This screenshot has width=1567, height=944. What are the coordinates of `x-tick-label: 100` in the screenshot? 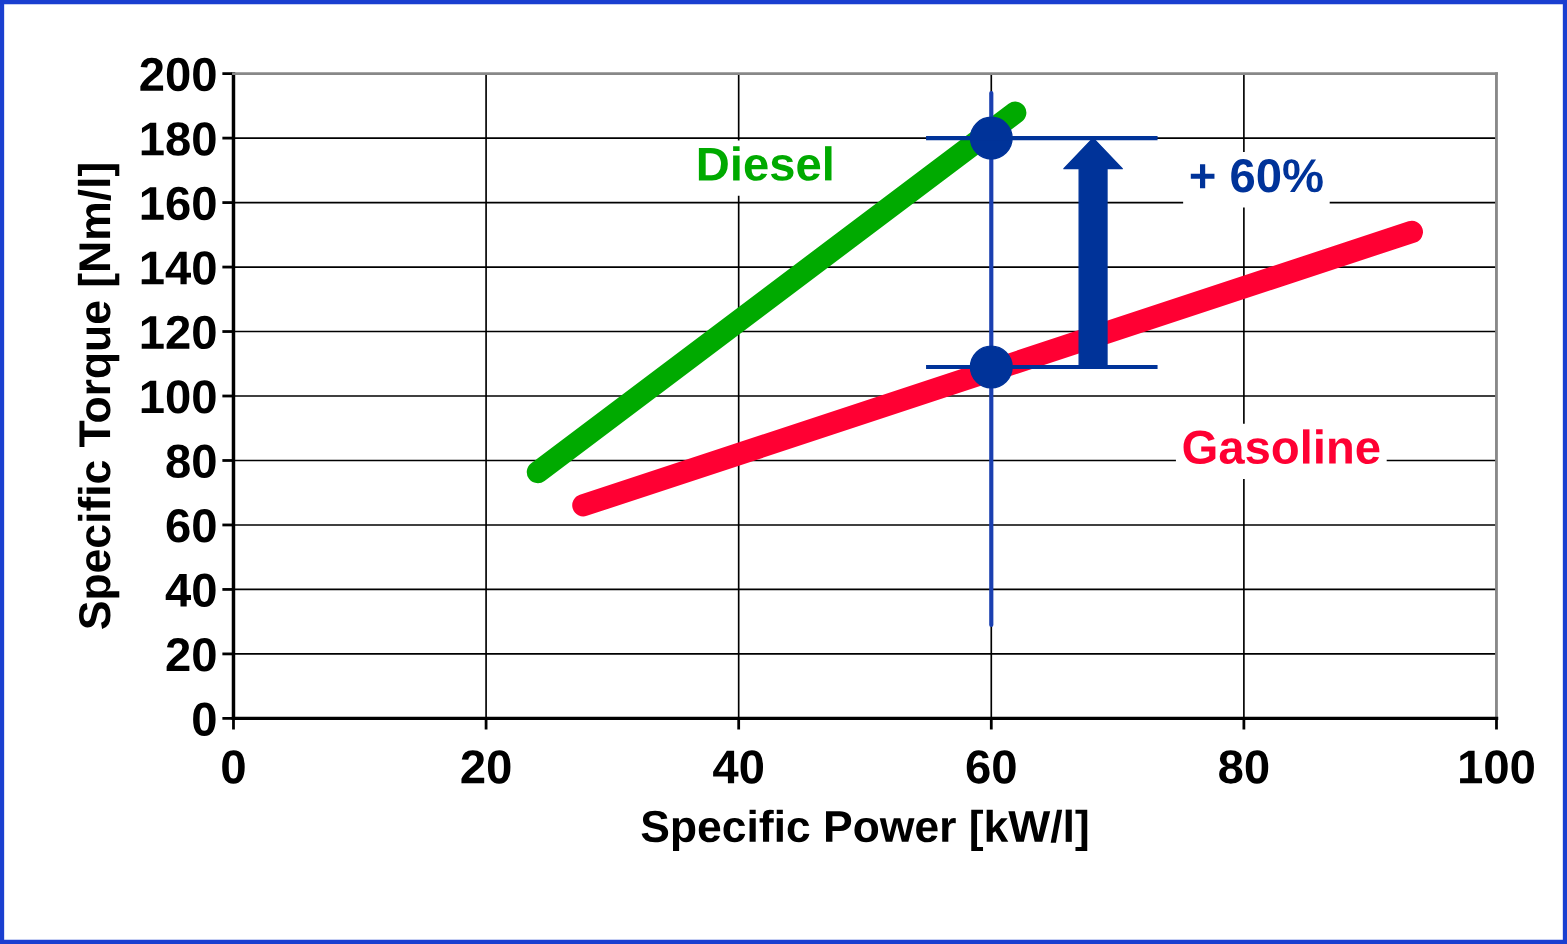 It's located at (1497, 767).